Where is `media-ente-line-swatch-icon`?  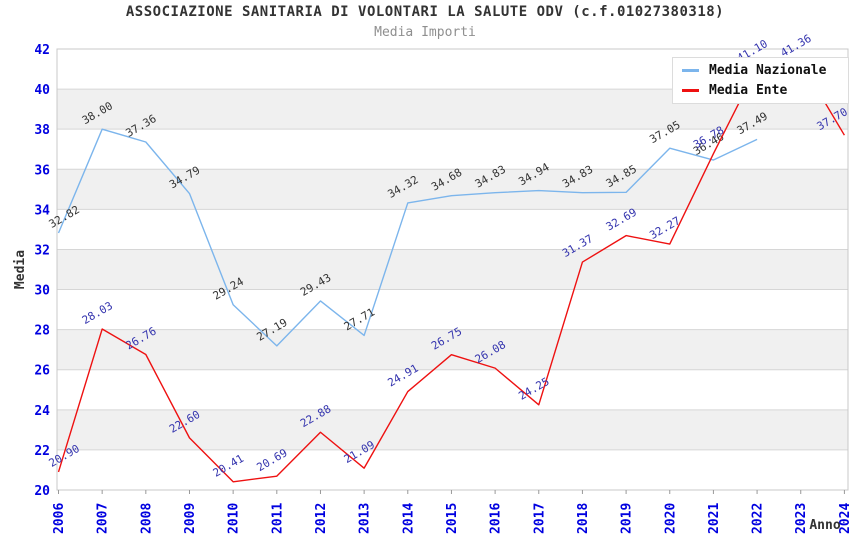 media-ente-line-swatch-icon is located at coordinates (690, 90).